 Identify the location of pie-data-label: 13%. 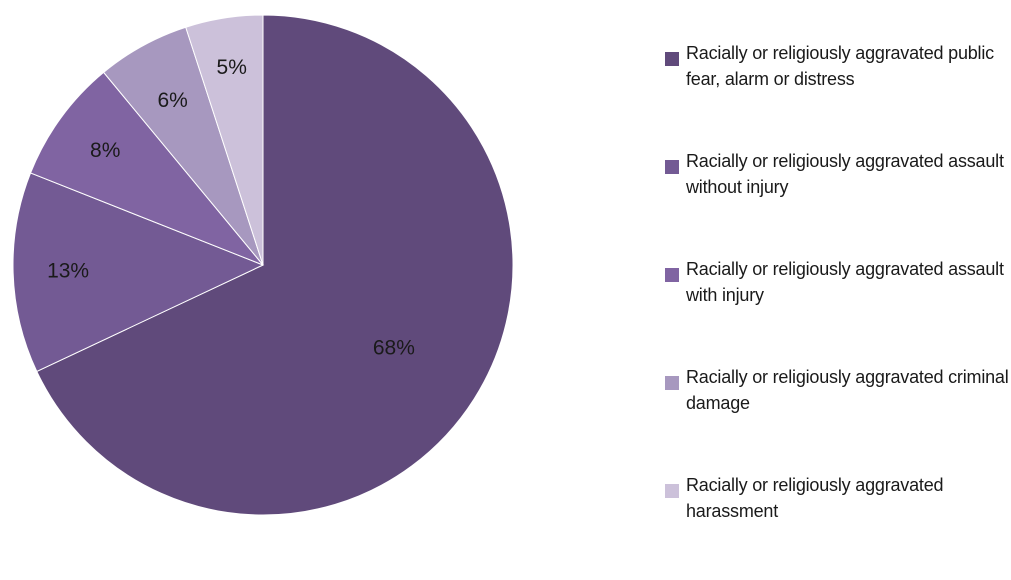
(68, 271).